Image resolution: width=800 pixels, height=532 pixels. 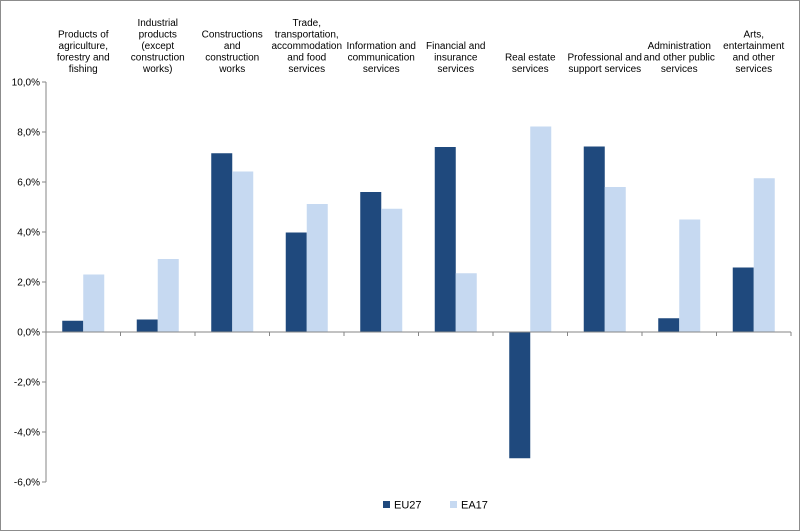 What do you see at coordinates (753, 46) in the screenshot?
I see `category-label-line: entertainment` at bounding box center [753, 46].